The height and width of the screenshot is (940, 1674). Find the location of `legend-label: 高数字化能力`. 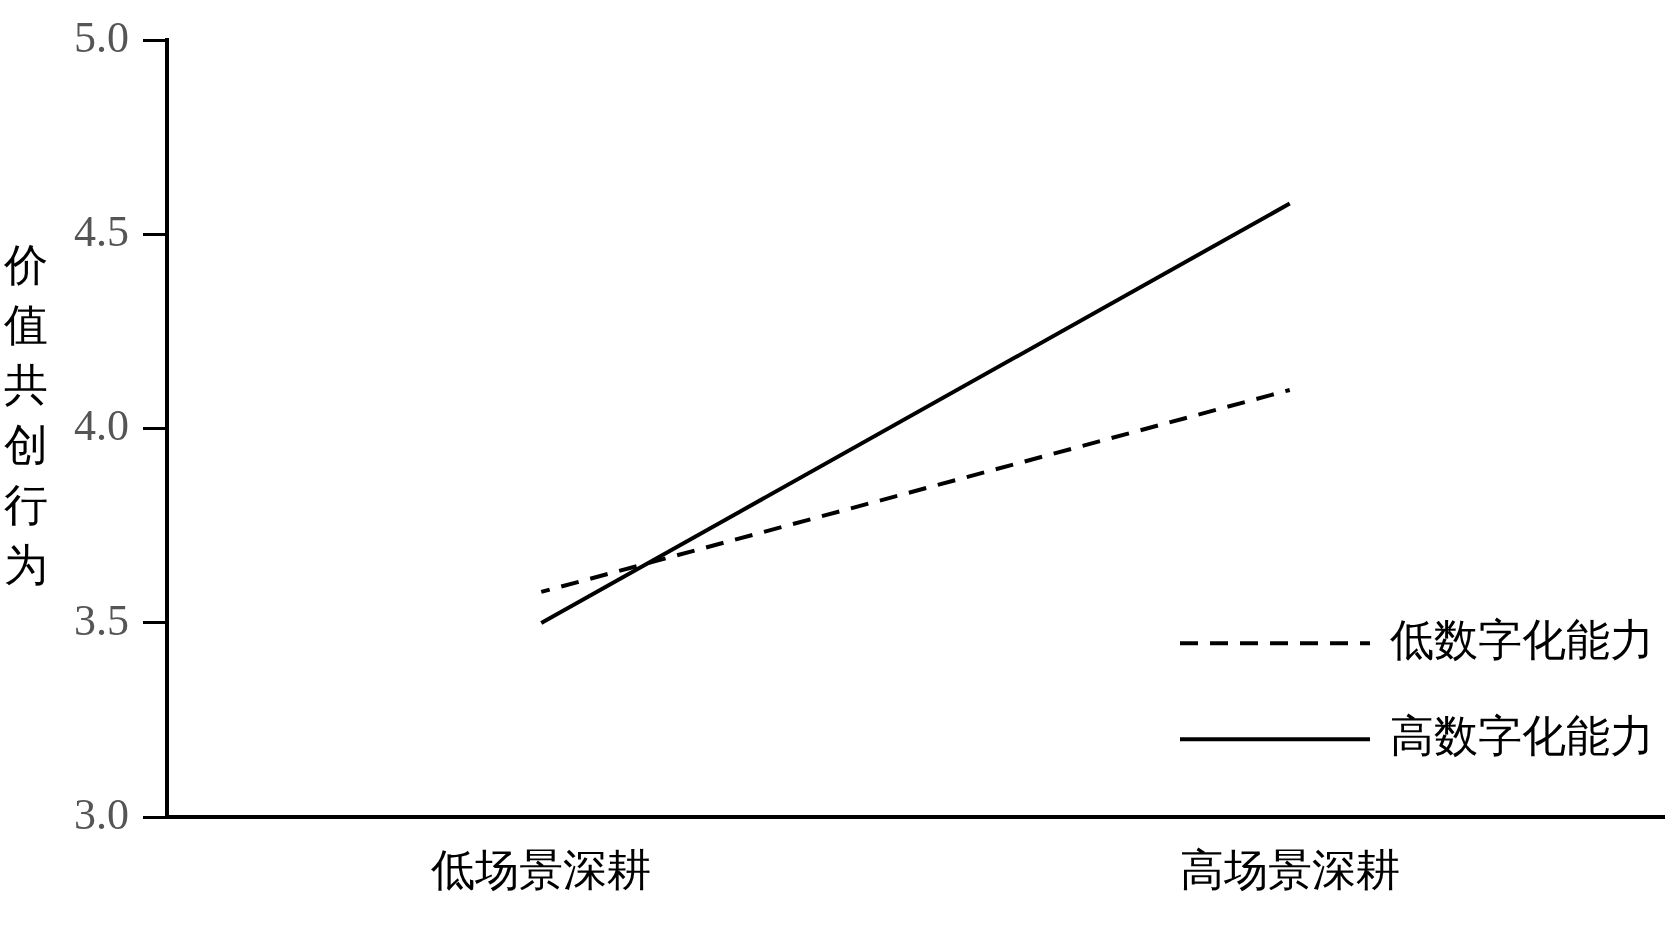

legend-label: 高数字化能力 is located at coordinates (1522, 735).